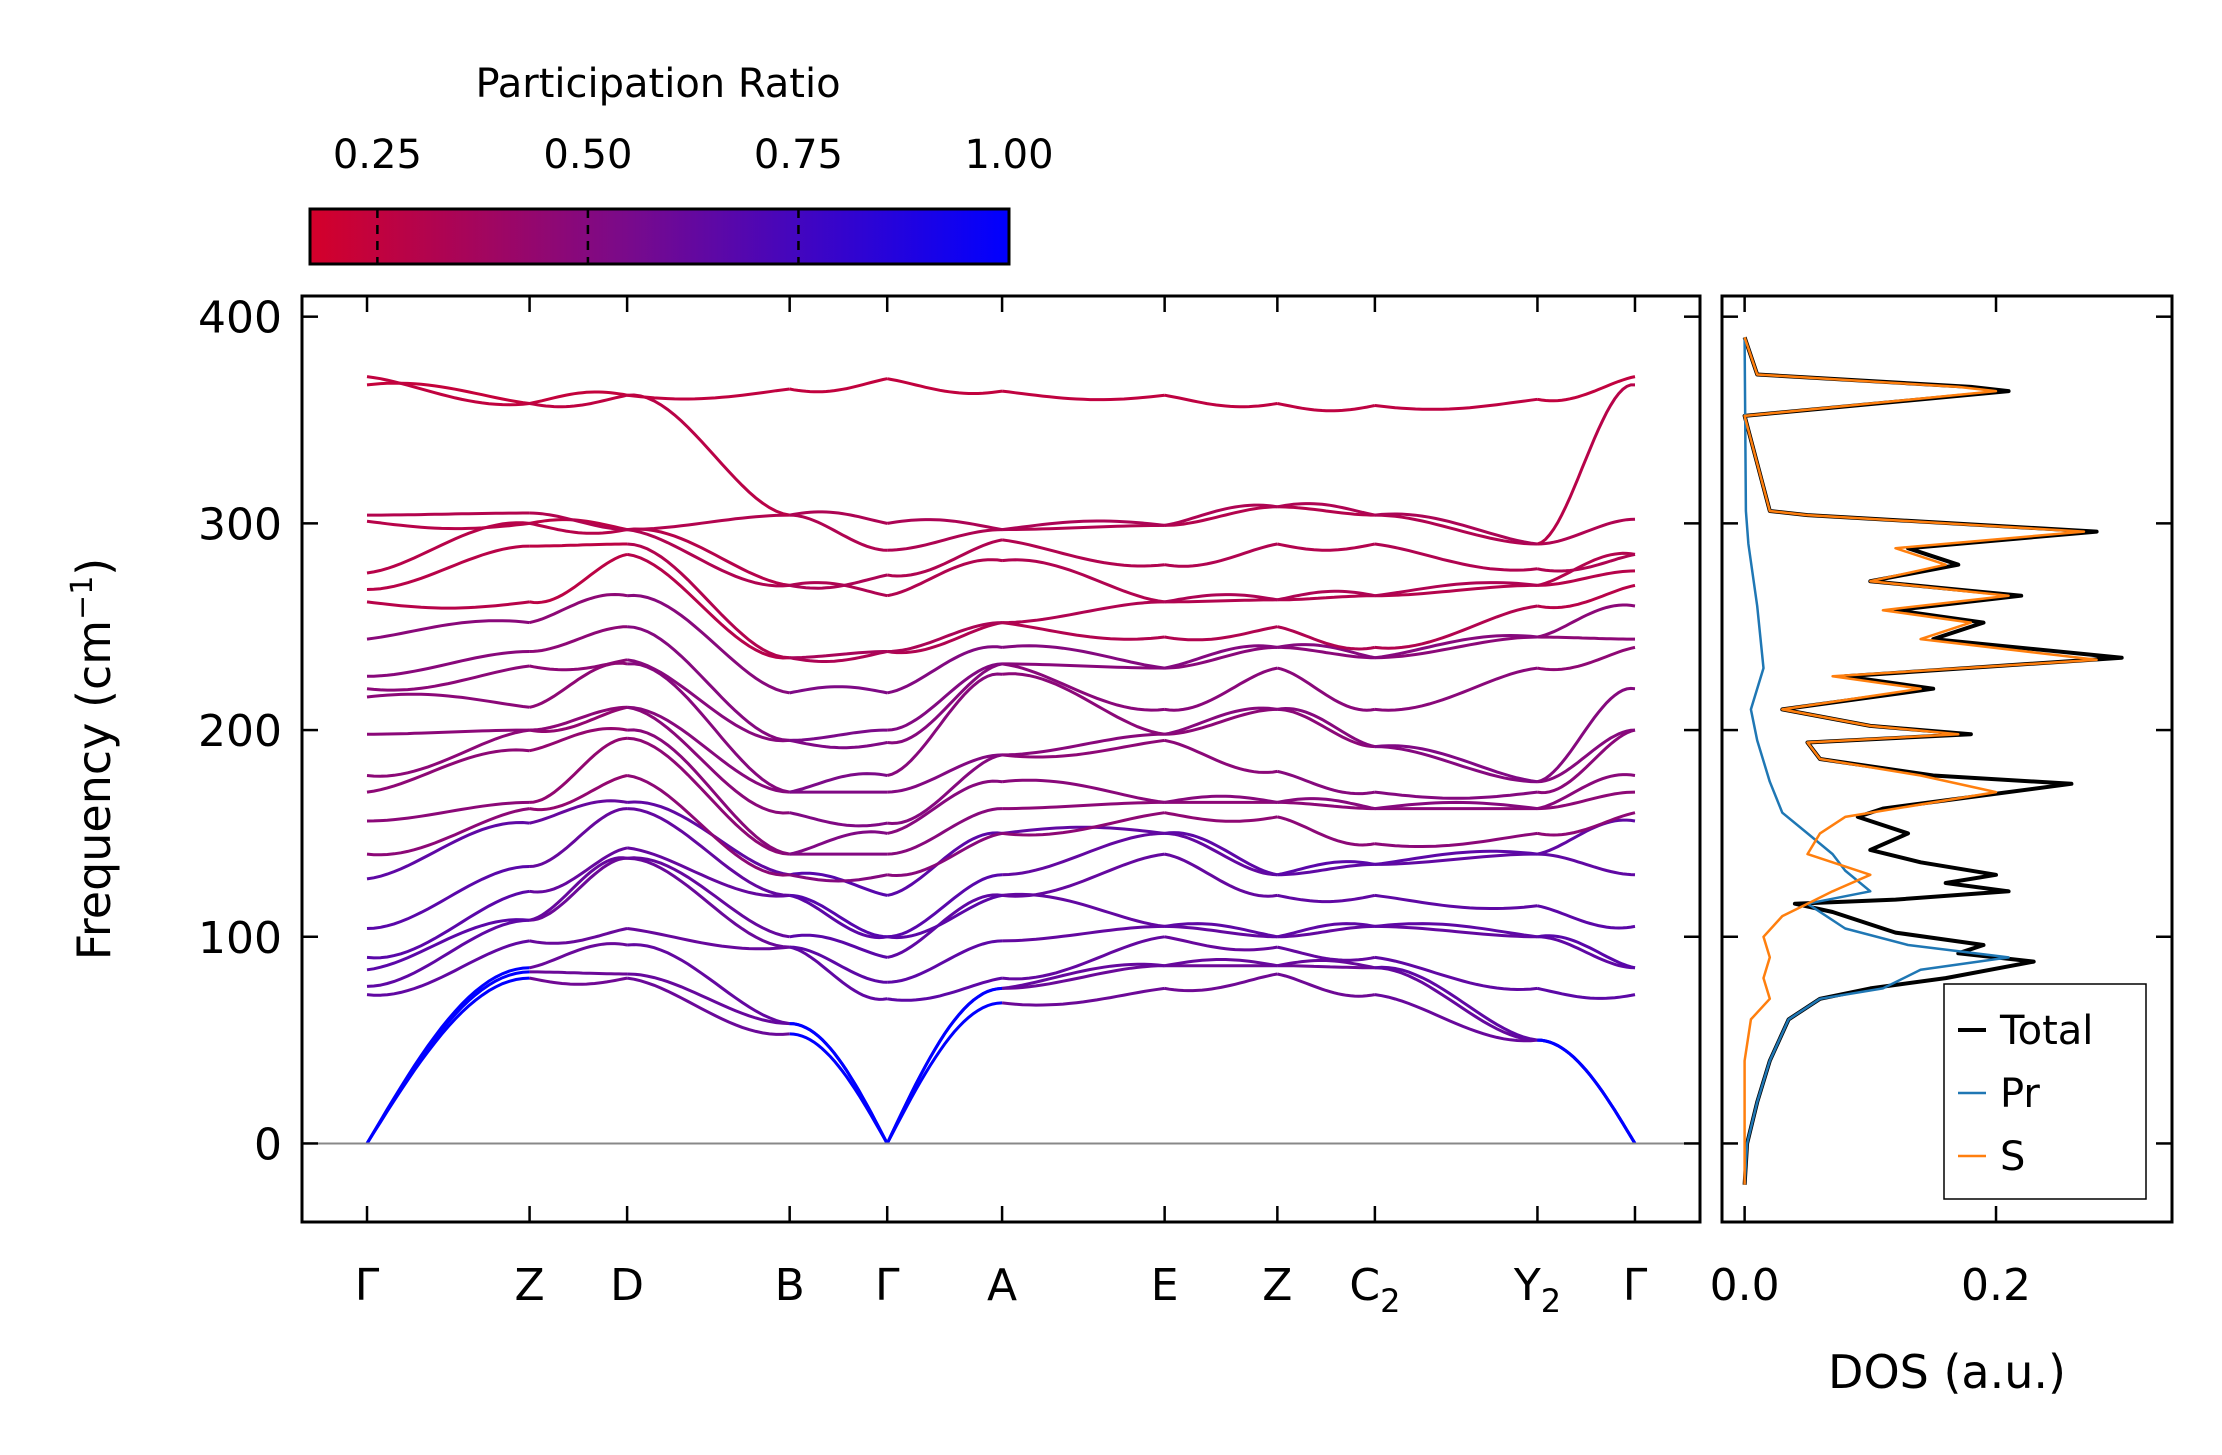  I want to click on dos-x-tick-label: 0.0, so click(1745, 1285).